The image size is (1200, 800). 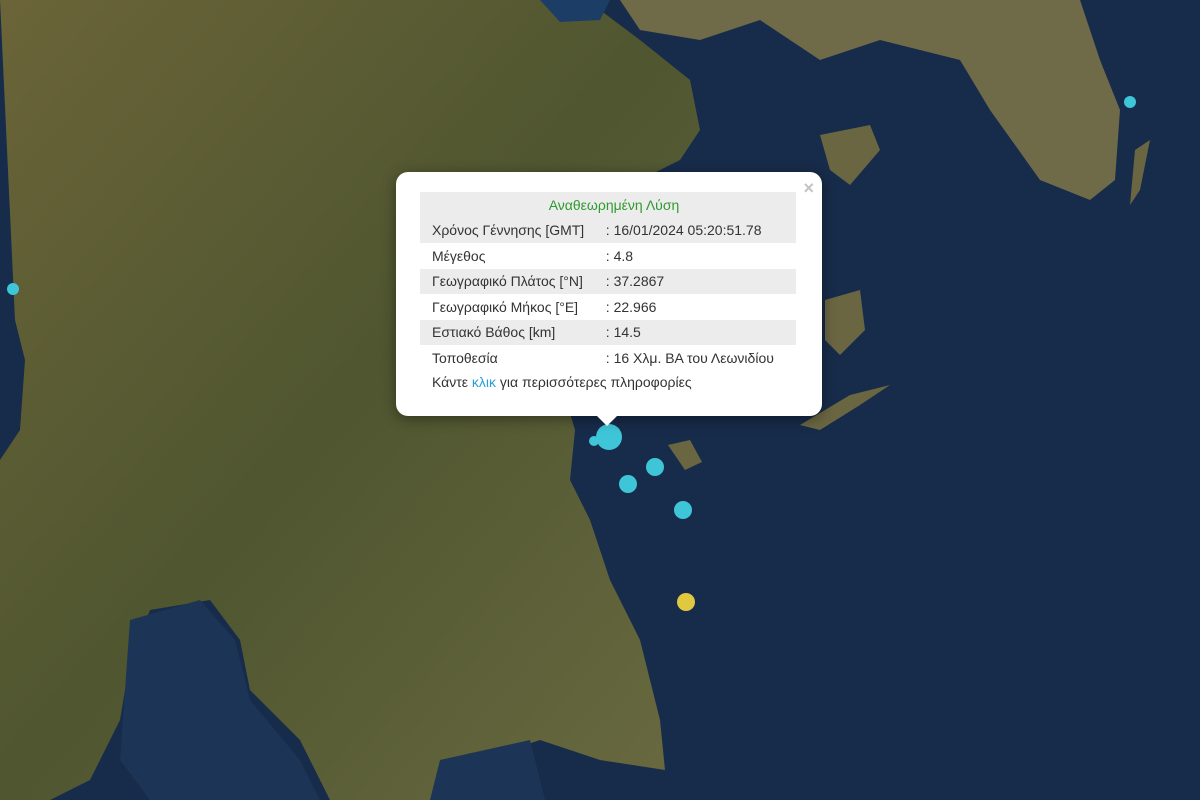 What do you see at coordinates (608, 205) in the screenshot?
I see `popup-title: Αναθεωρημένη Λύση` at bounding box center [608, 205].